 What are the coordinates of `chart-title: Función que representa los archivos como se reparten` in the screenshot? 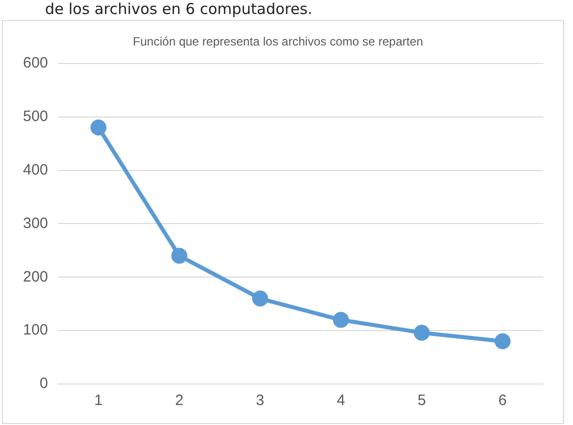 It's located at (278, 41).